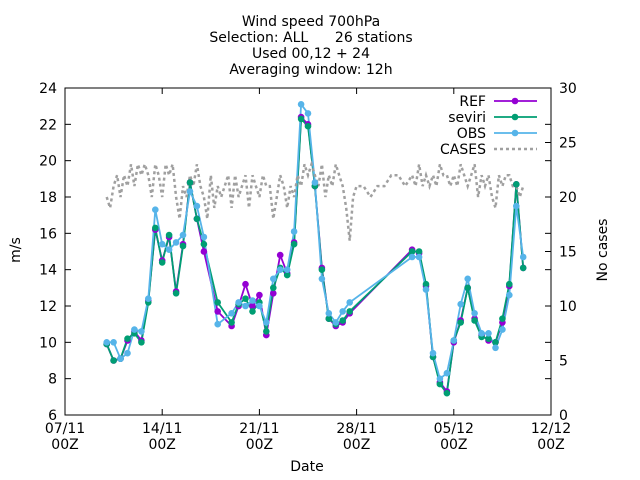 The height and width of the screenshot is (480, 640). Describe the element at coordinates (568, 89) in the screenshot. I see `y2-tick-label: 30` at that location.